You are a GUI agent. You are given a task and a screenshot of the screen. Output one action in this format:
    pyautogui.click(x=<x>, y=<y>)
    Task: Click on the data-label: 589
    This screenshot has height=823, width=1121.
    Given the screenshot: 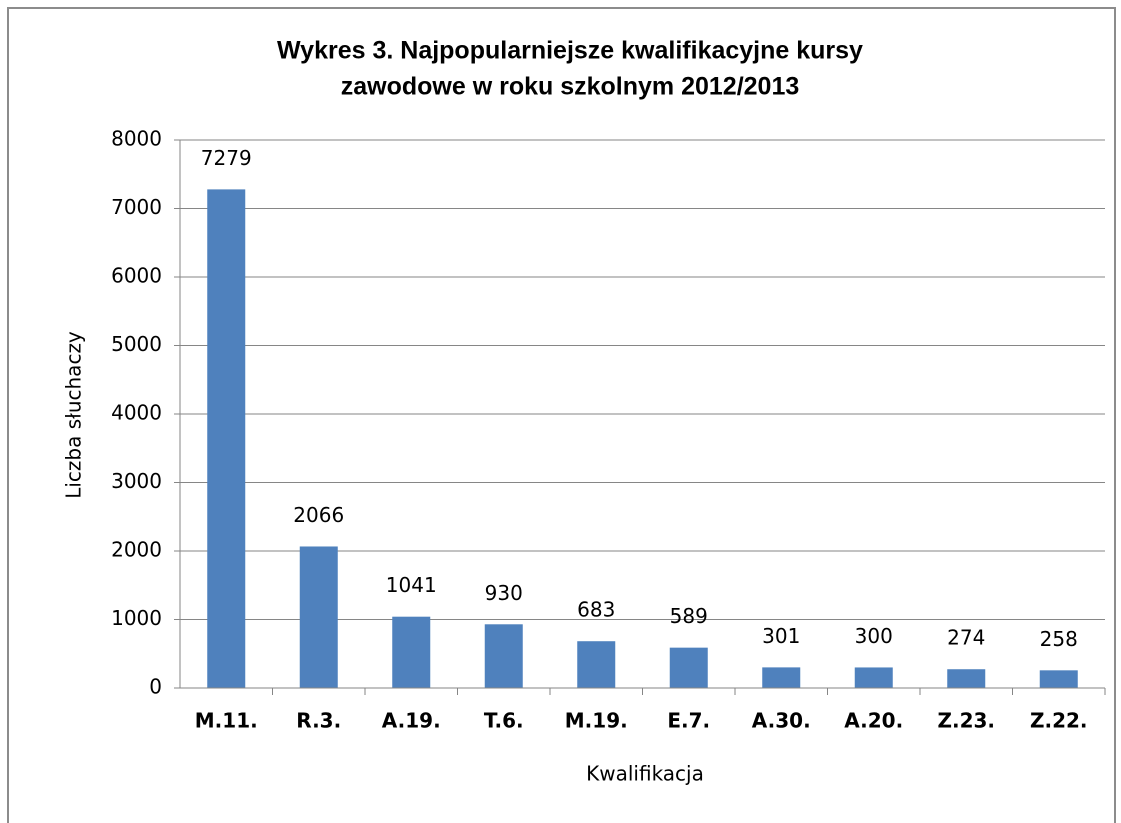 What is the action you would take?
    pyautogui.click(x=689, y=616)
    